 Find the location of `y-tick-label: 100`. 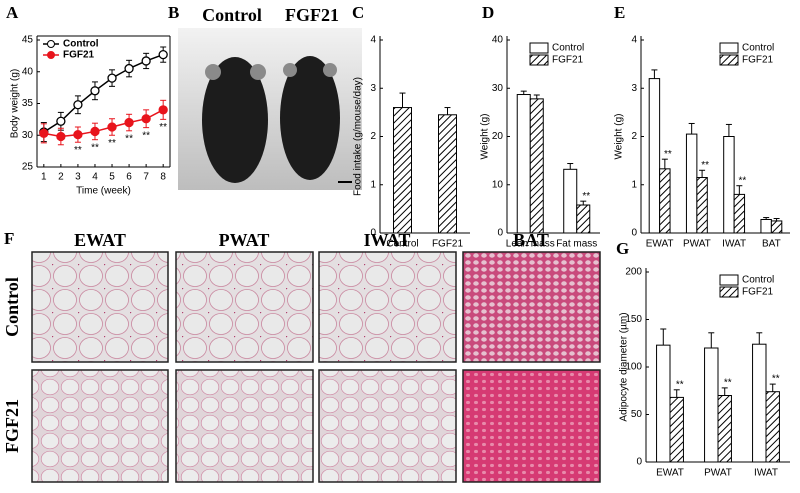

y-tick-label: 100 is located at coordinates (633, 367).